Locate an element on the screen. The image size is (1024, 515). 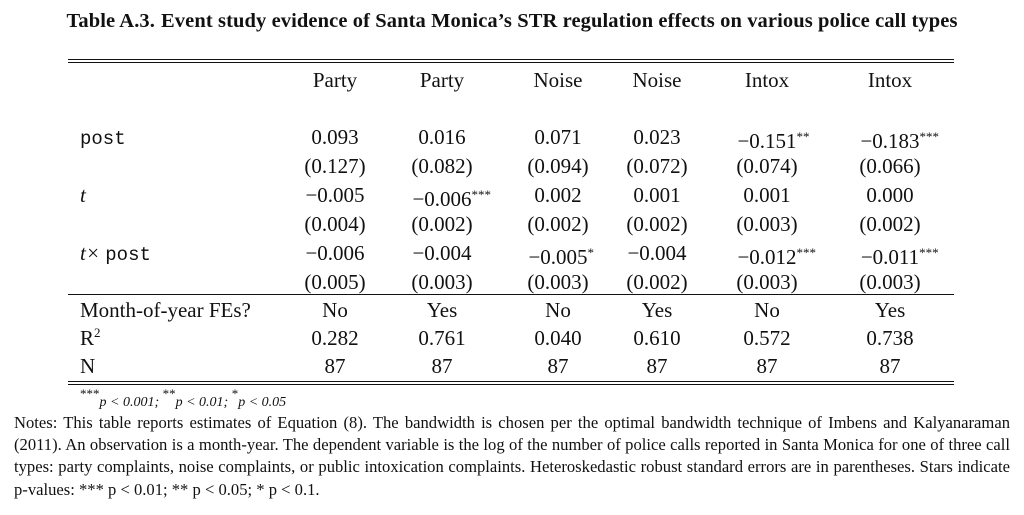
statistic-cell-value: 0.738 is located at coordinates (890, 338).